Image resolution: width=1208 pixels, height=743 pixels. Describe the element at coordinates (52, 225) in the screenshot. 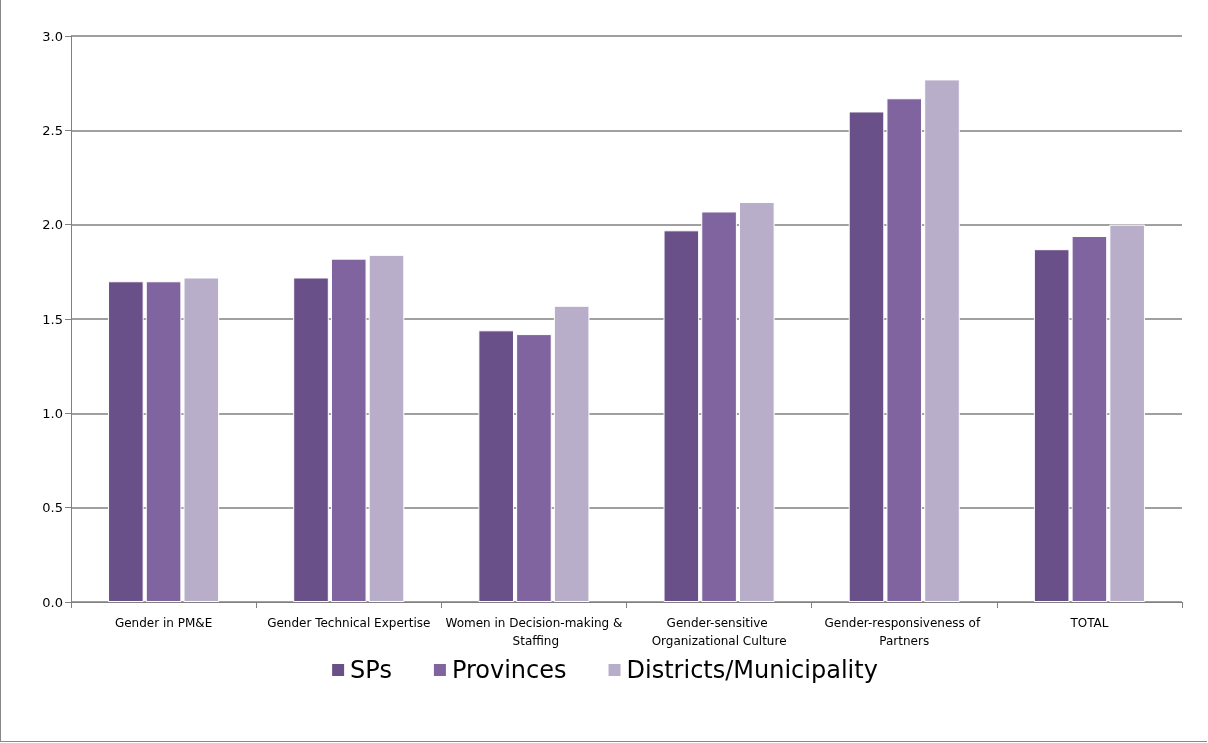

I see `y-tick-label: 2.0` at that location.